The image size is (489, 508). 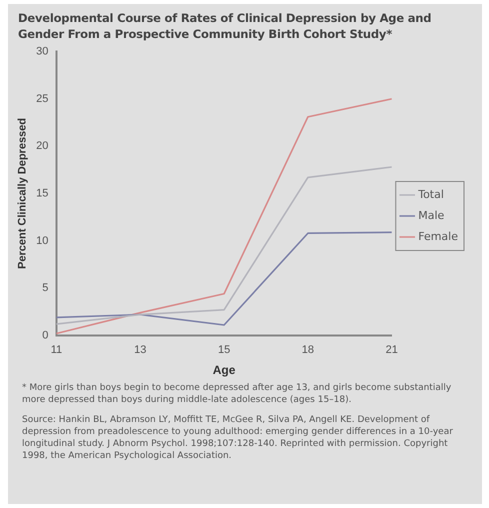 I want to click on y-tick-label: 10, so click(x=42, y=240).